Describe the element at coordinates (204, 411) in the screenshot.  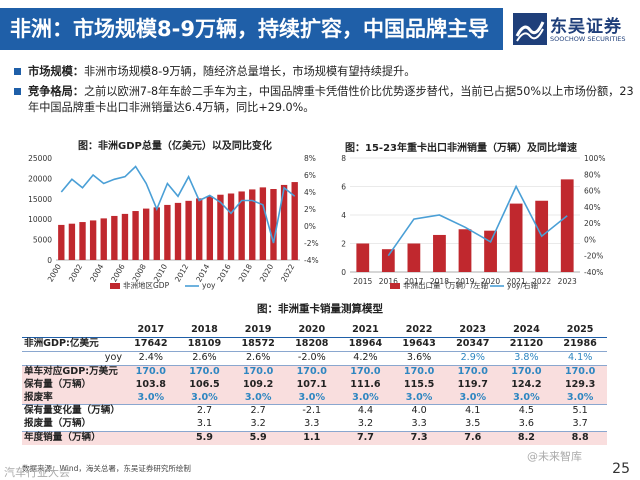
I see `table-cell: 2.7` at that location.